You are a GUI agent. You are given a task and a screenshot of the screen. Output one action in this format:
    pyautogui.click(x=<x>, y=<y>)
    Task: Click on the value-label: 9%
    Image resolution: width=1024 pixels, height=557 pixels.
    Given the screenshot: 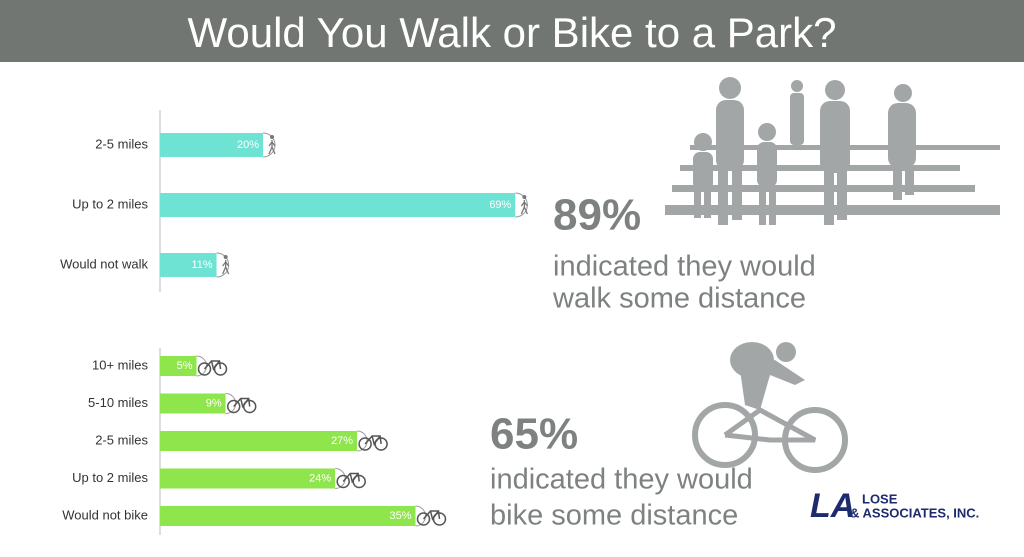 What is the action you would take?
    pyautogui.click(x=214, y=403)
    